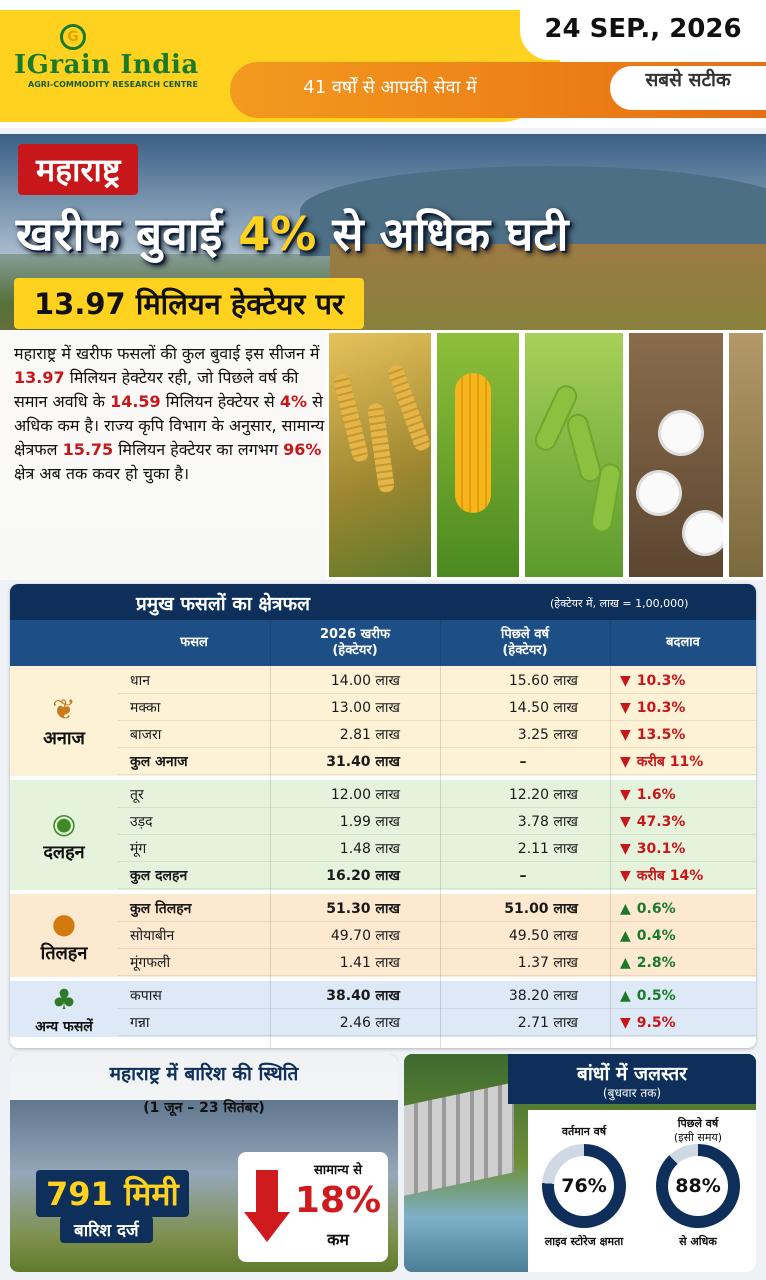  Describe the element at coordinates (267, 1227) in the screenshot. I see `down-arrow-head` at that location.